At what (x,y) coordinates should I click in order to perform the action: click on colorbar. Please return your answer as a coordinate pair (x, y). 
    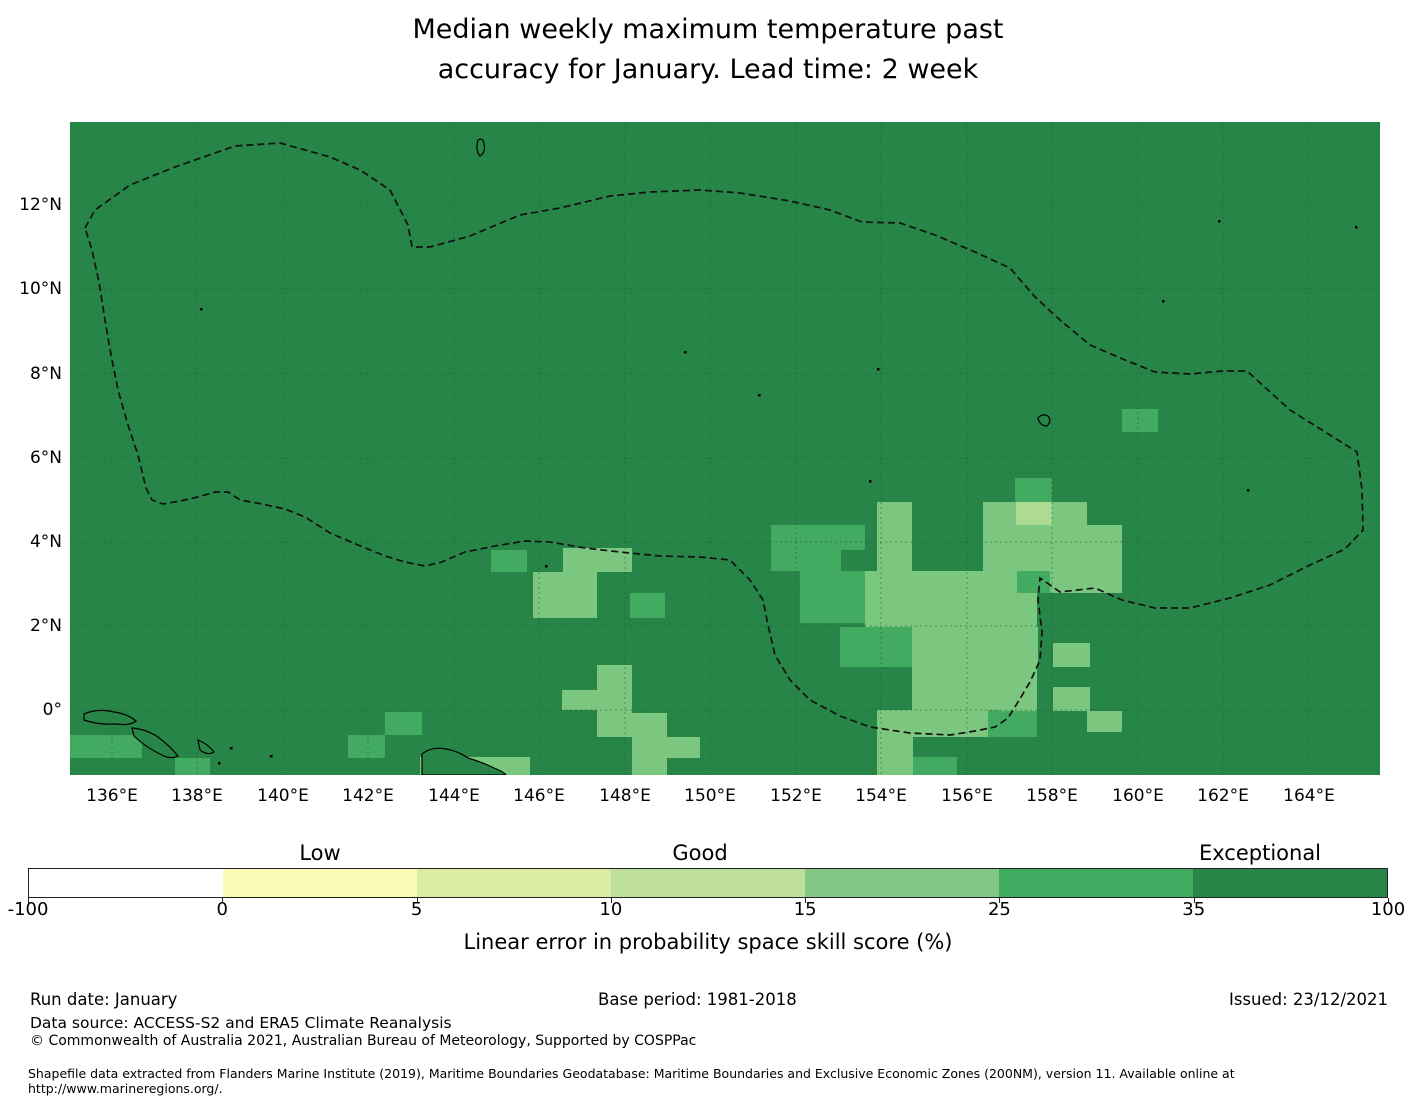
    Looking at the image, I should click on (708, 883).